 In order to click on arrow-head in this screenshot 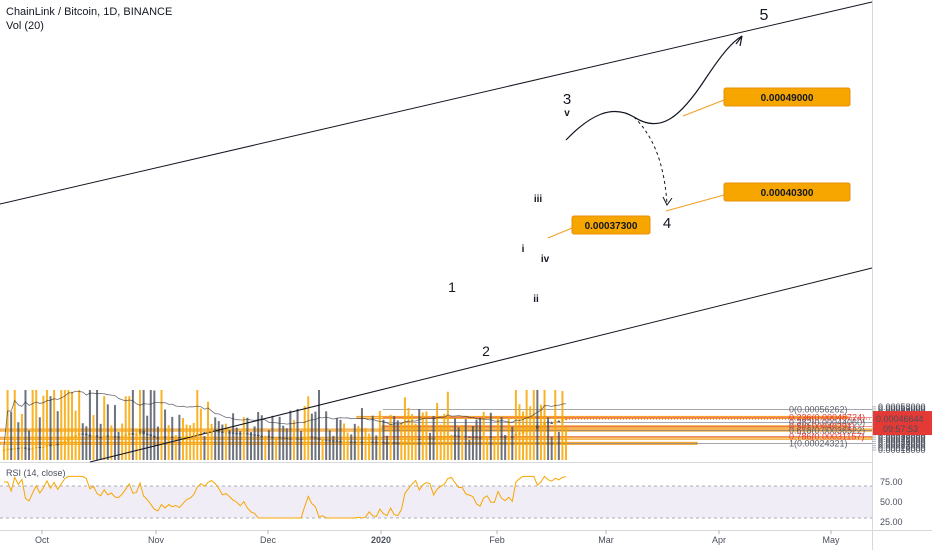, I will do `click(667, 201)`.